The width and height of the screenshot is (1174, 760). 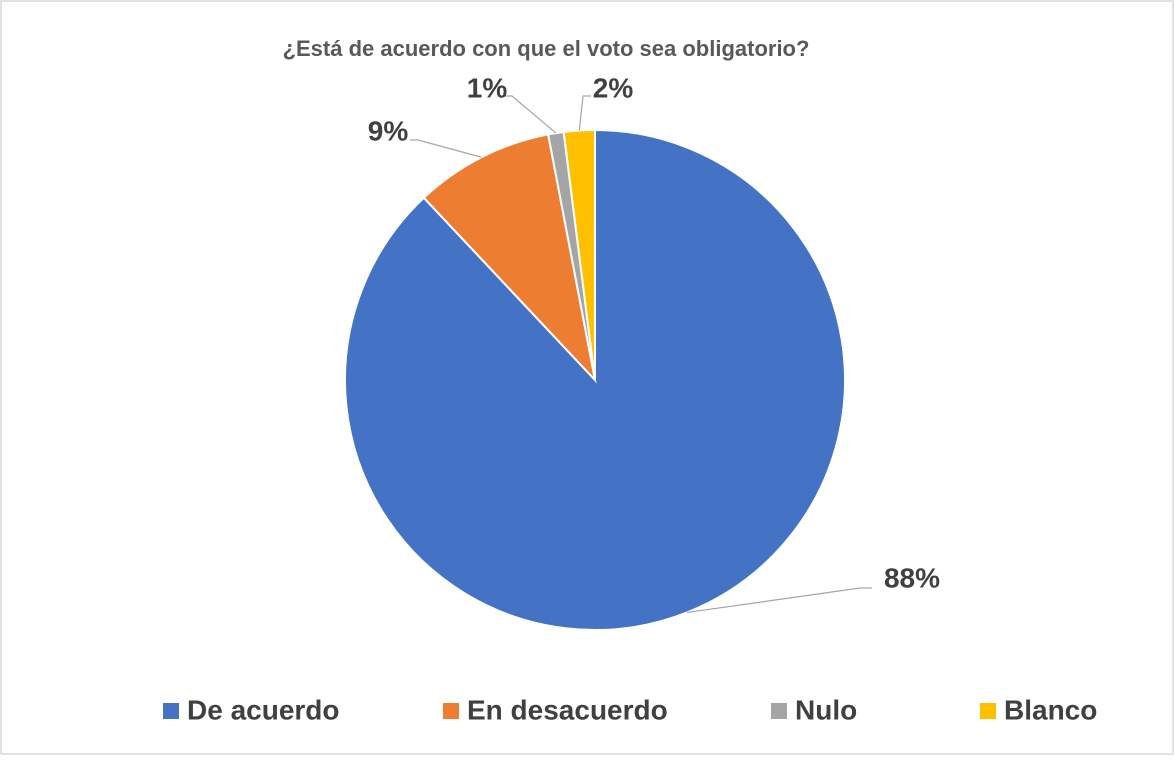 I want to click on data-label: 88%, so click(x=912, y=577).